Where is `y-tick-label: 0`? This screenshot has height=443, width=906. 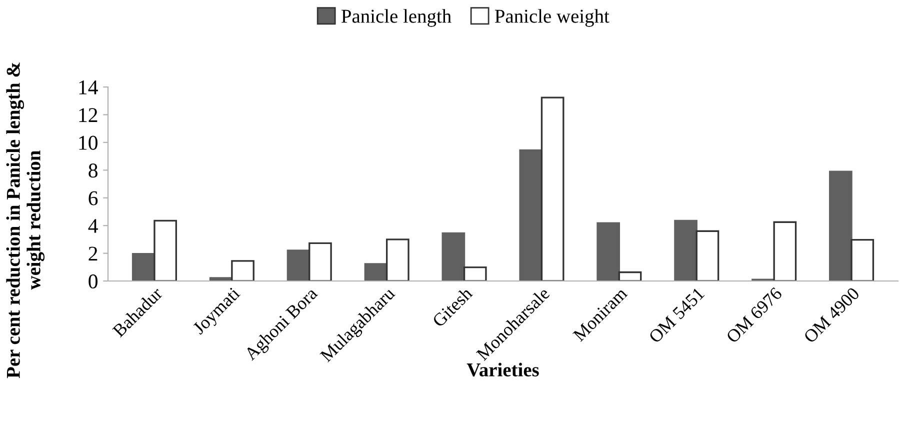
y-tick-label: 0 is located at coordinates (93, 281).